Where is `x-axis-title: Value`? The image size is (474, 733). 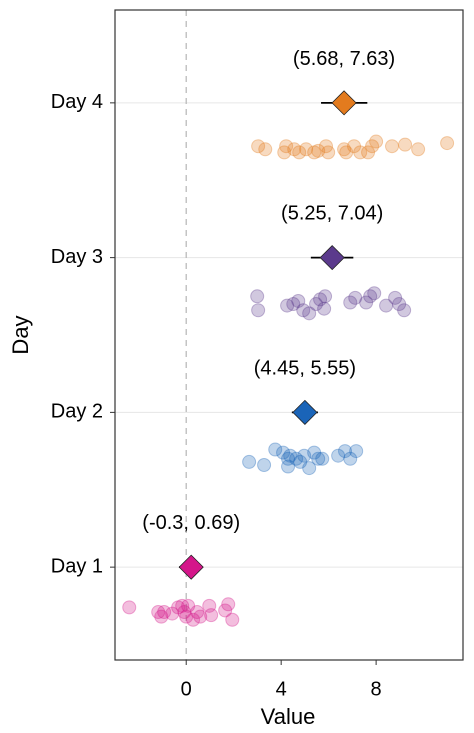
x-axis-title: Value is located at coordinates (288, 716).